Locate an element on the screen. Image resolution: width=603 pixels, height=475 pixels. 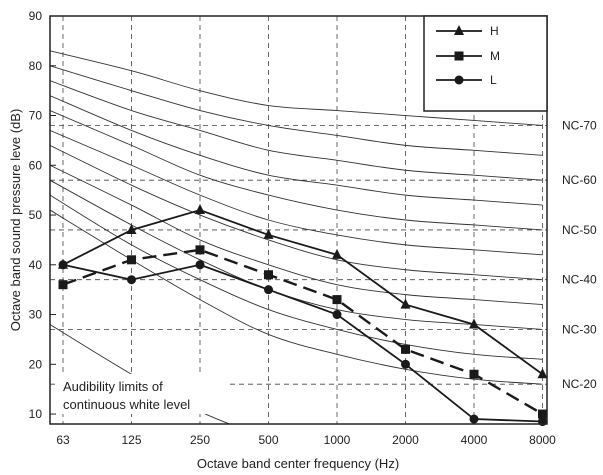
y-tick-label: 60 is located at coordinates (36, 165).